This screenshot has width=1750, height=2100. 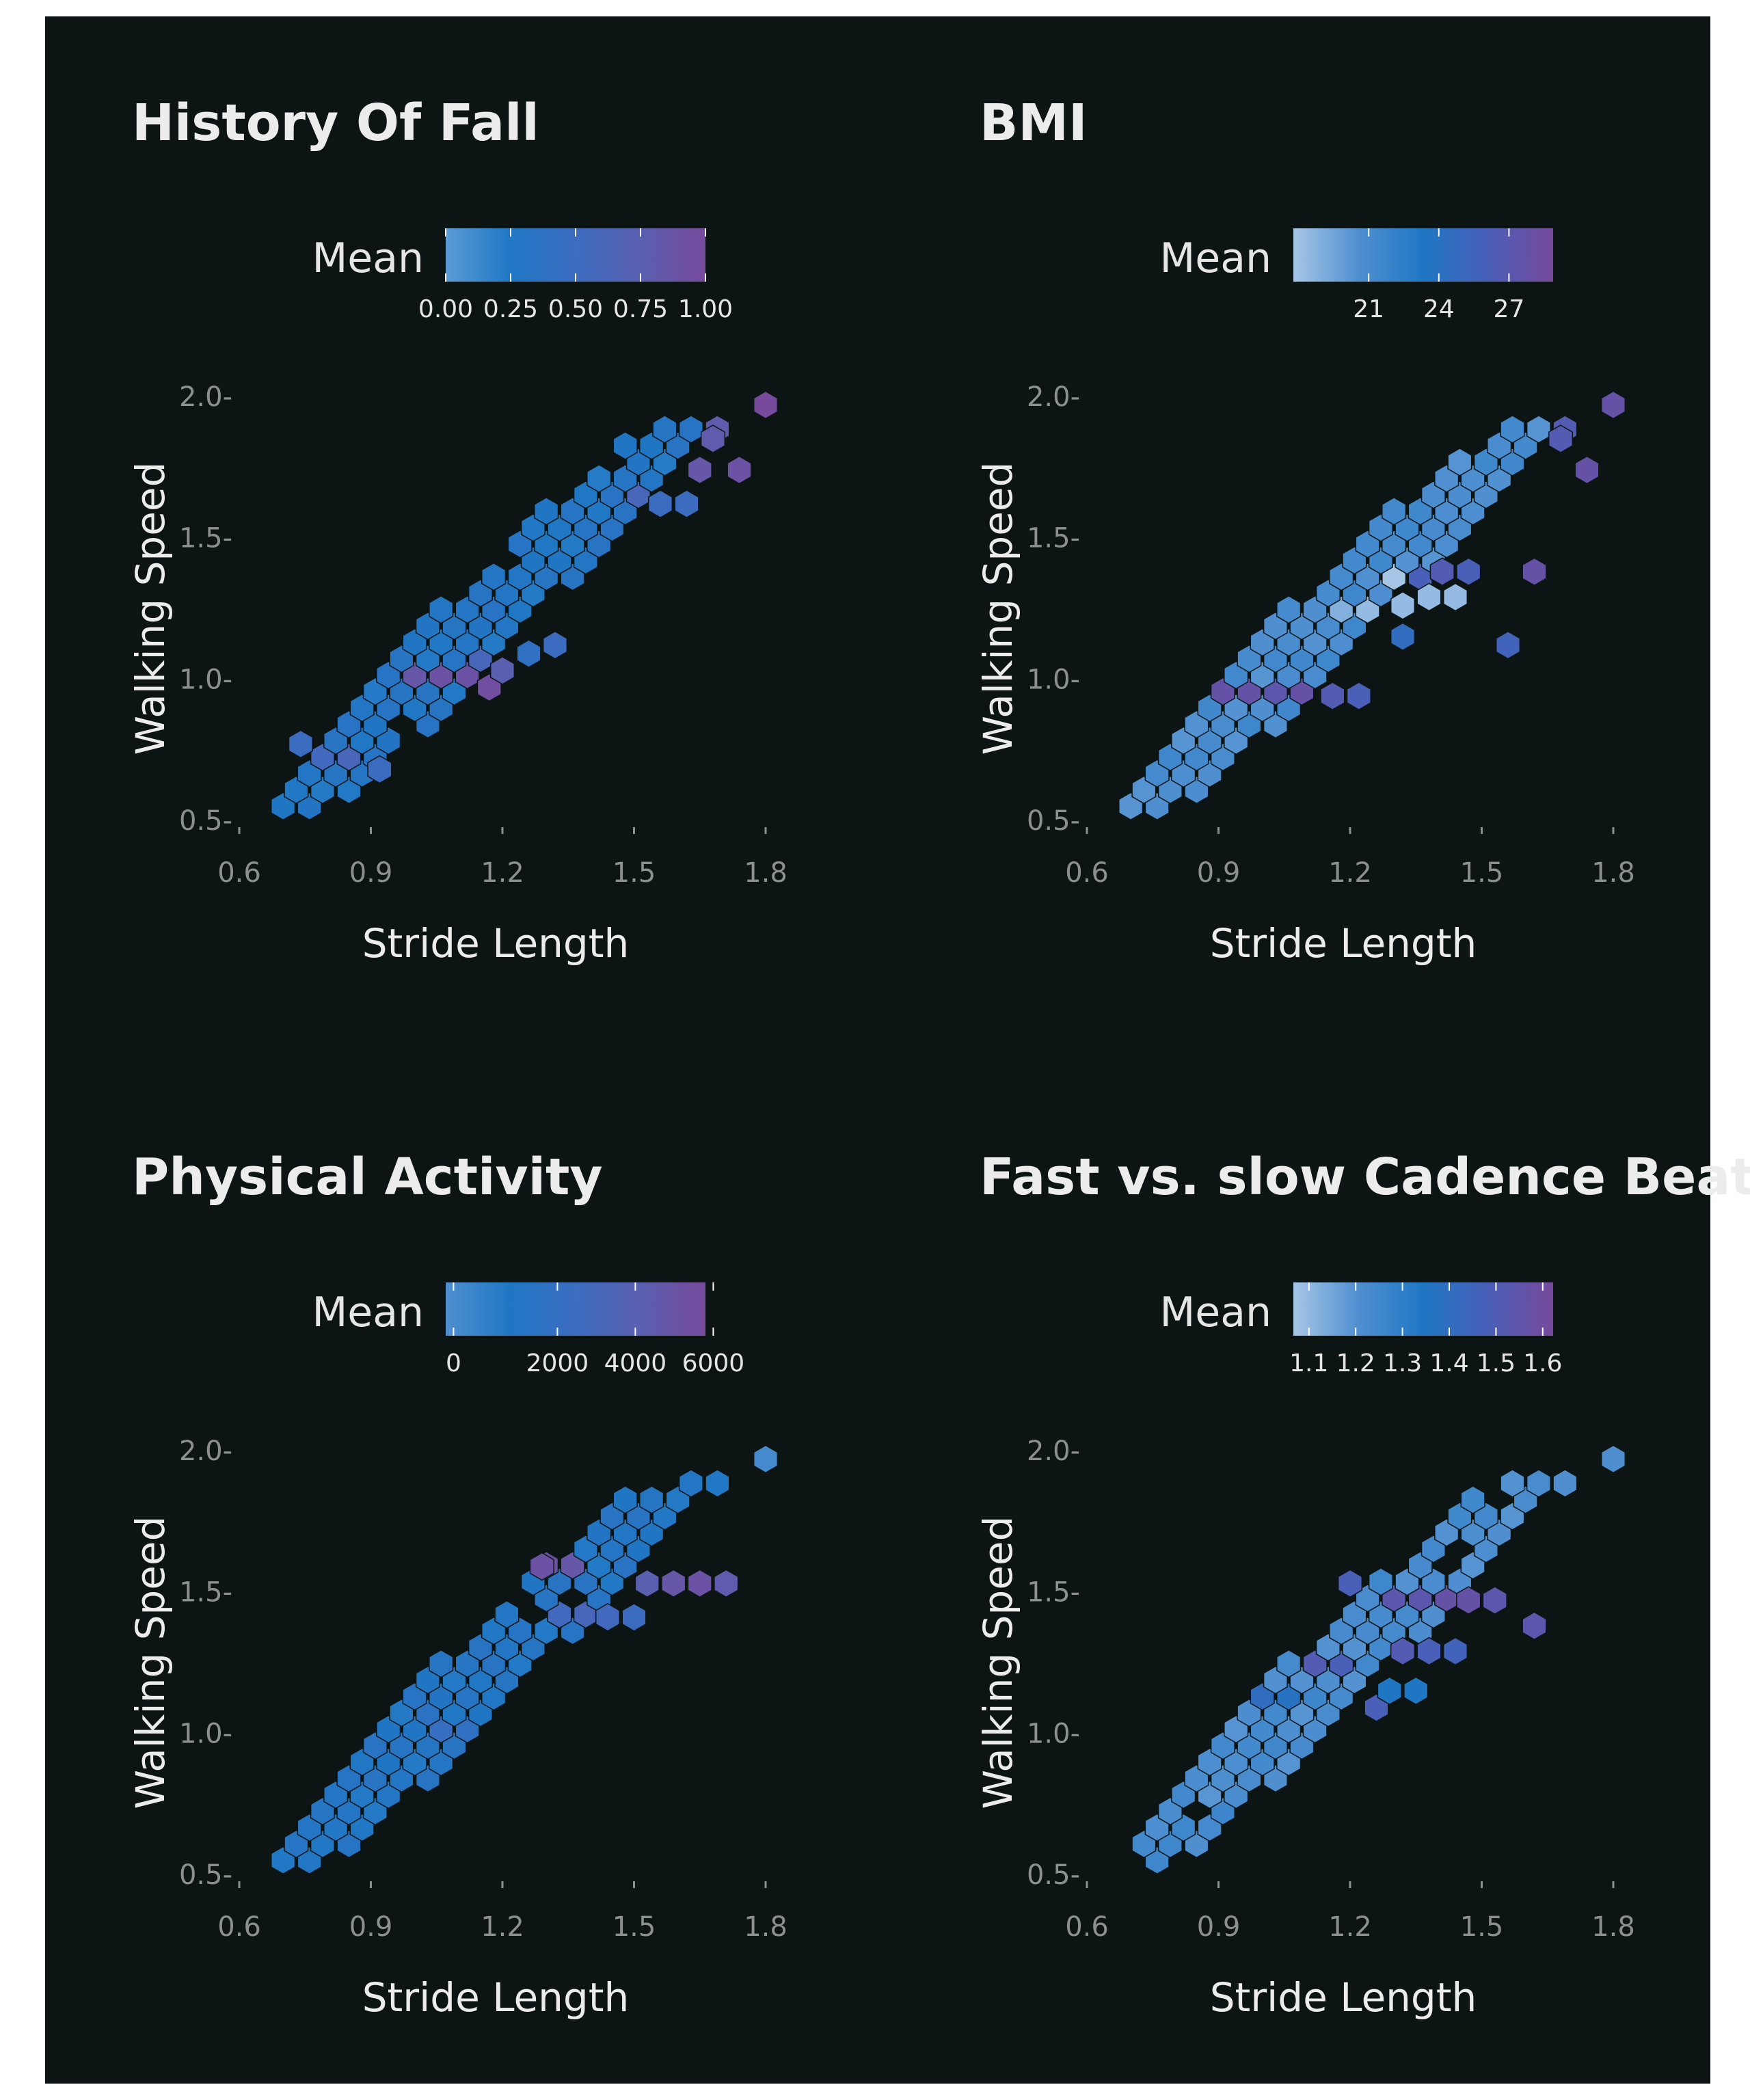 What do you see at coordinates (575, 309) in the screenshot?
I see `legend-tick-label: 0.50` at bounding box center [575, 309].